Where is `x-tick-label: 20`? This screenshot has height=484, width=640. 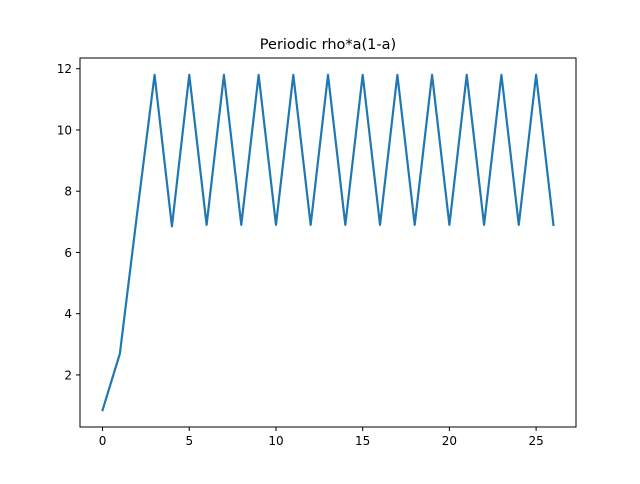 x-tick-label: 20 is located at coordinates (449, 441).